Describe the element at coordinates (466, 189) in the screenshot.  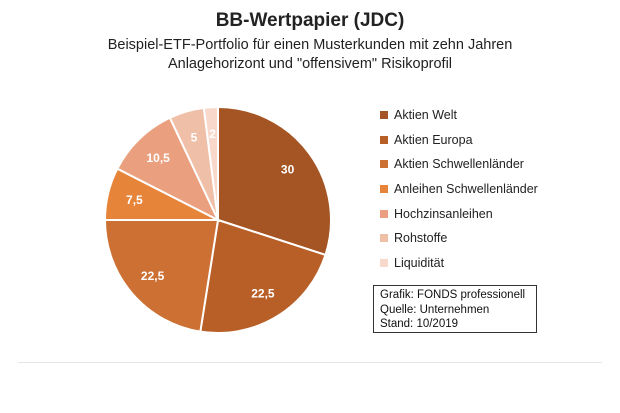
I see `legend-label: Anleihen Schwellenländer` at that location.